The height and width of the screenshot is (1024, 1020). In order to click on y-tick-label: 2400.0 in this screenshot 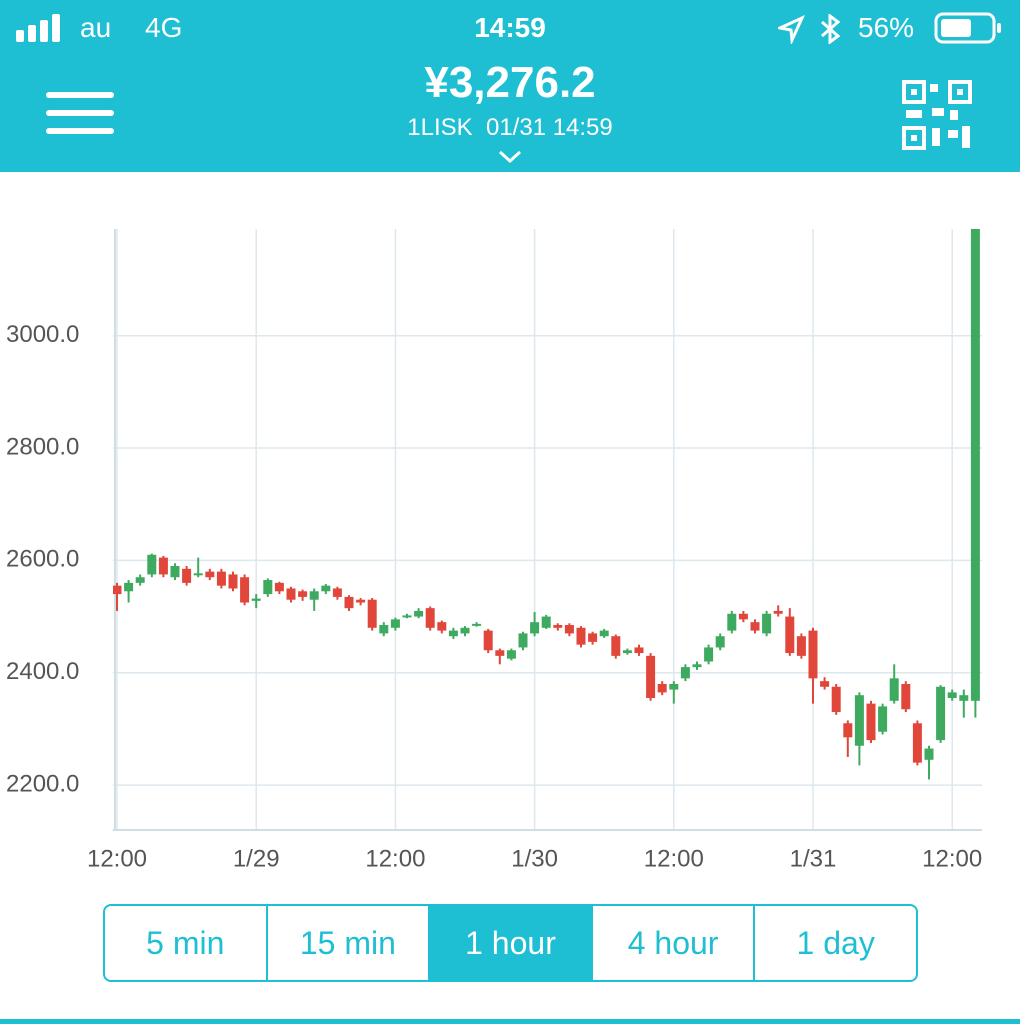, I will do `click(42, 671)`.